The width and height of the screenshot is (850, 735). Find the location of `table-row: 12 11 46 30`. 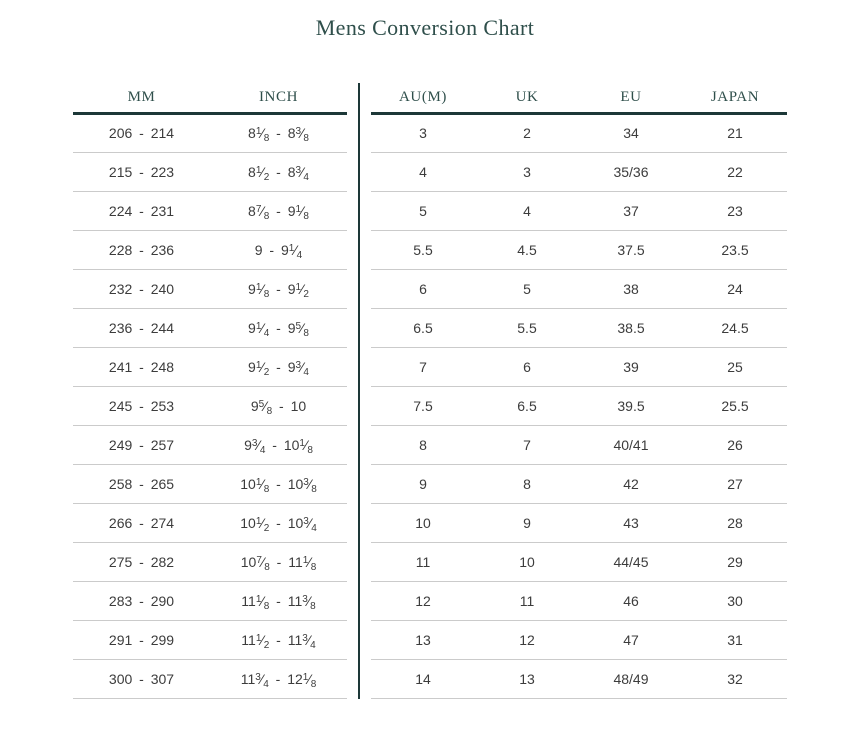

table-row: 12 11 46 30 is located at coordinates (579, 601).